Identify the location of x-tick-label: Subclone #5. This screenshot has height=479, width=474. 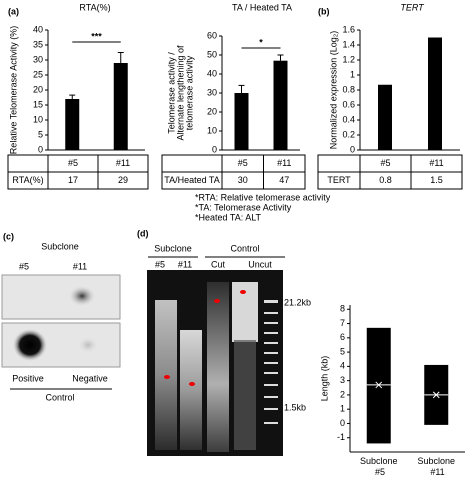
(379, 466).